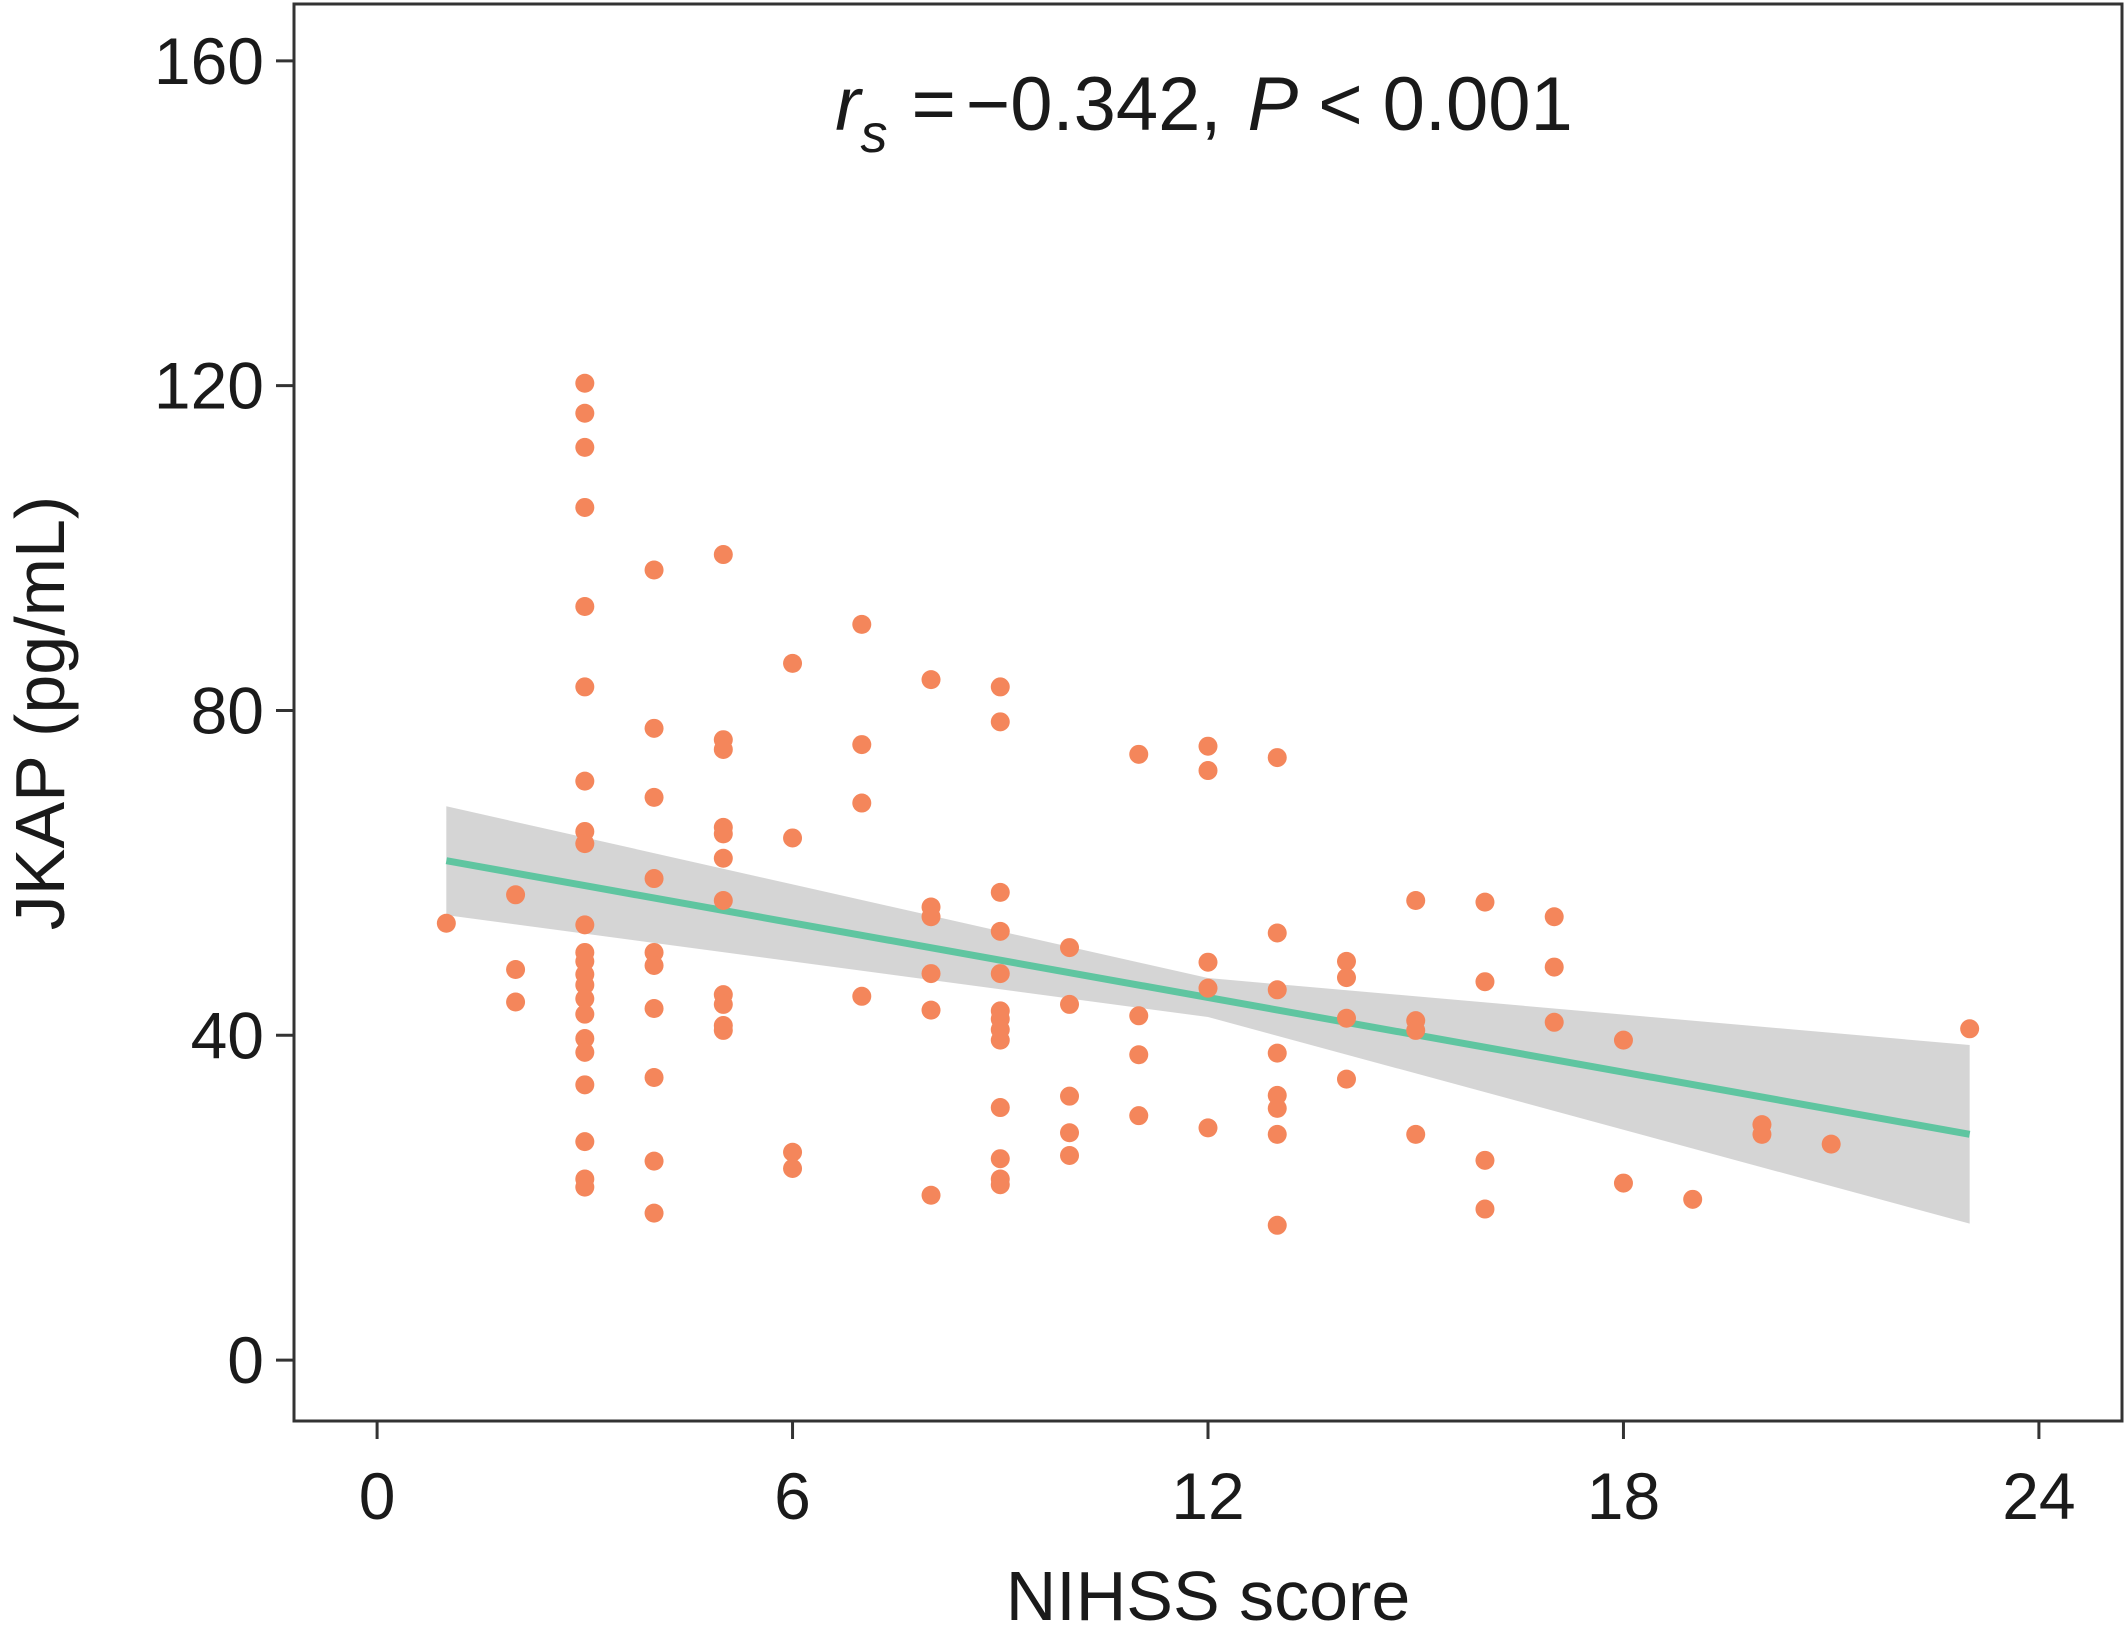  I want to click on y-tick-label-80: 80, so click(227, 710).